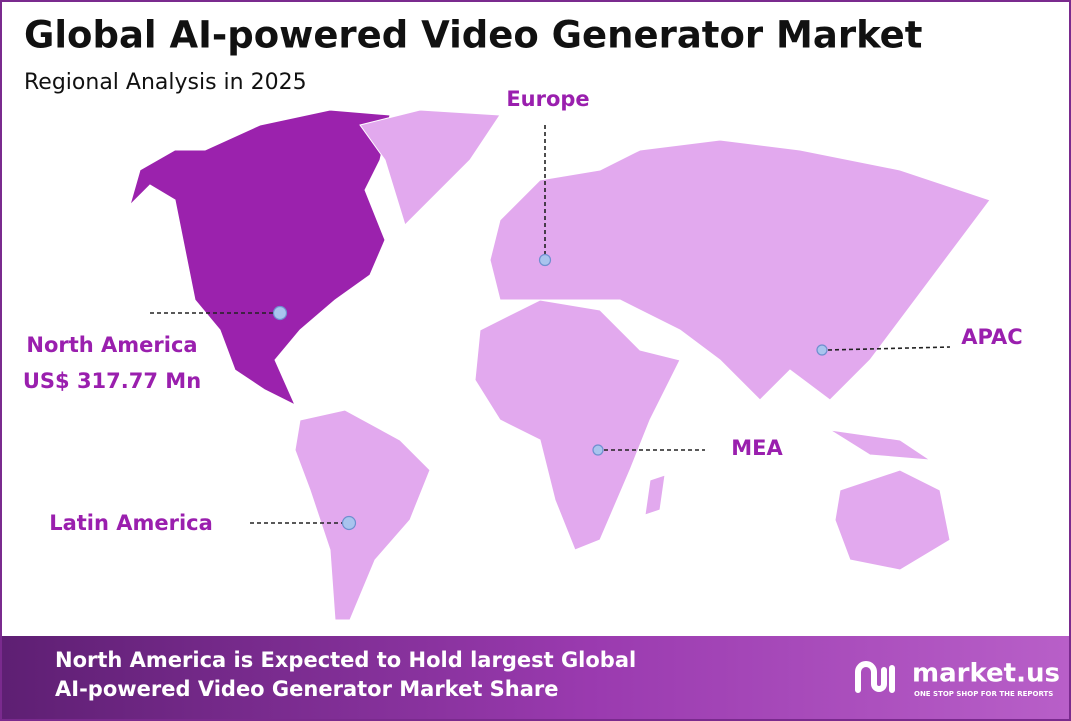 This screenshot has height=721, width=1071. I want to click on region-label: Latin America, so click(131, 523).